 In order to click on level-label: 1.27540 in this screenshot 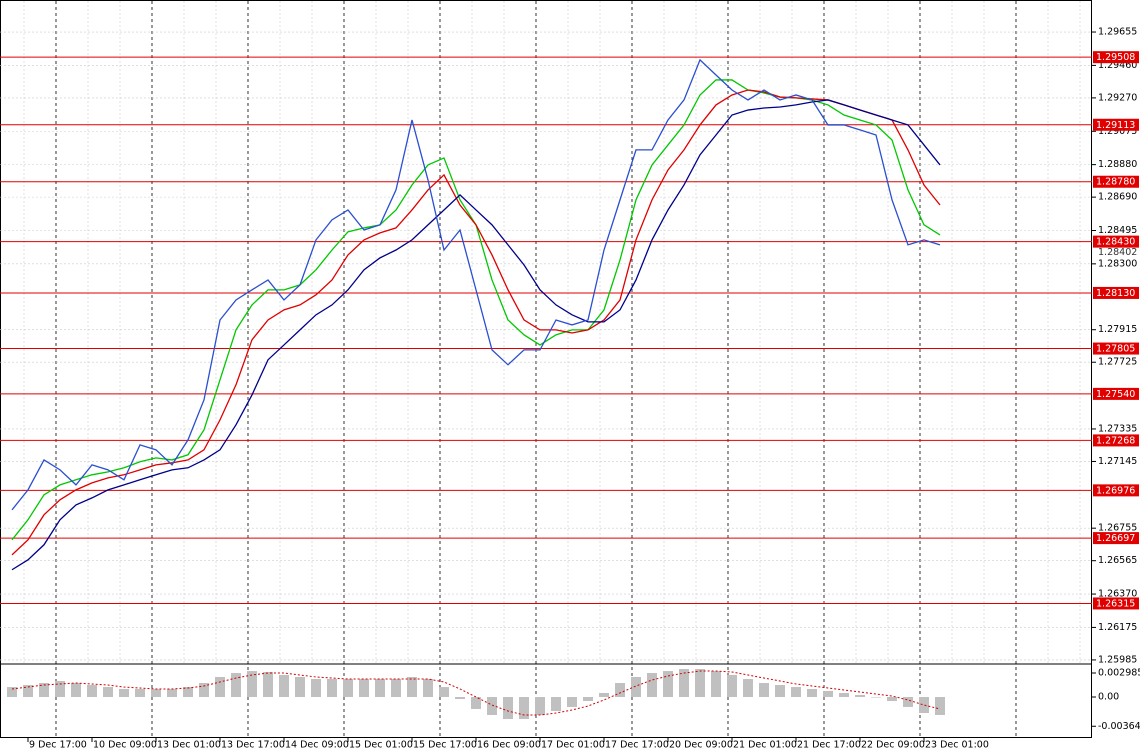, I will do `click(1115, 394)`.